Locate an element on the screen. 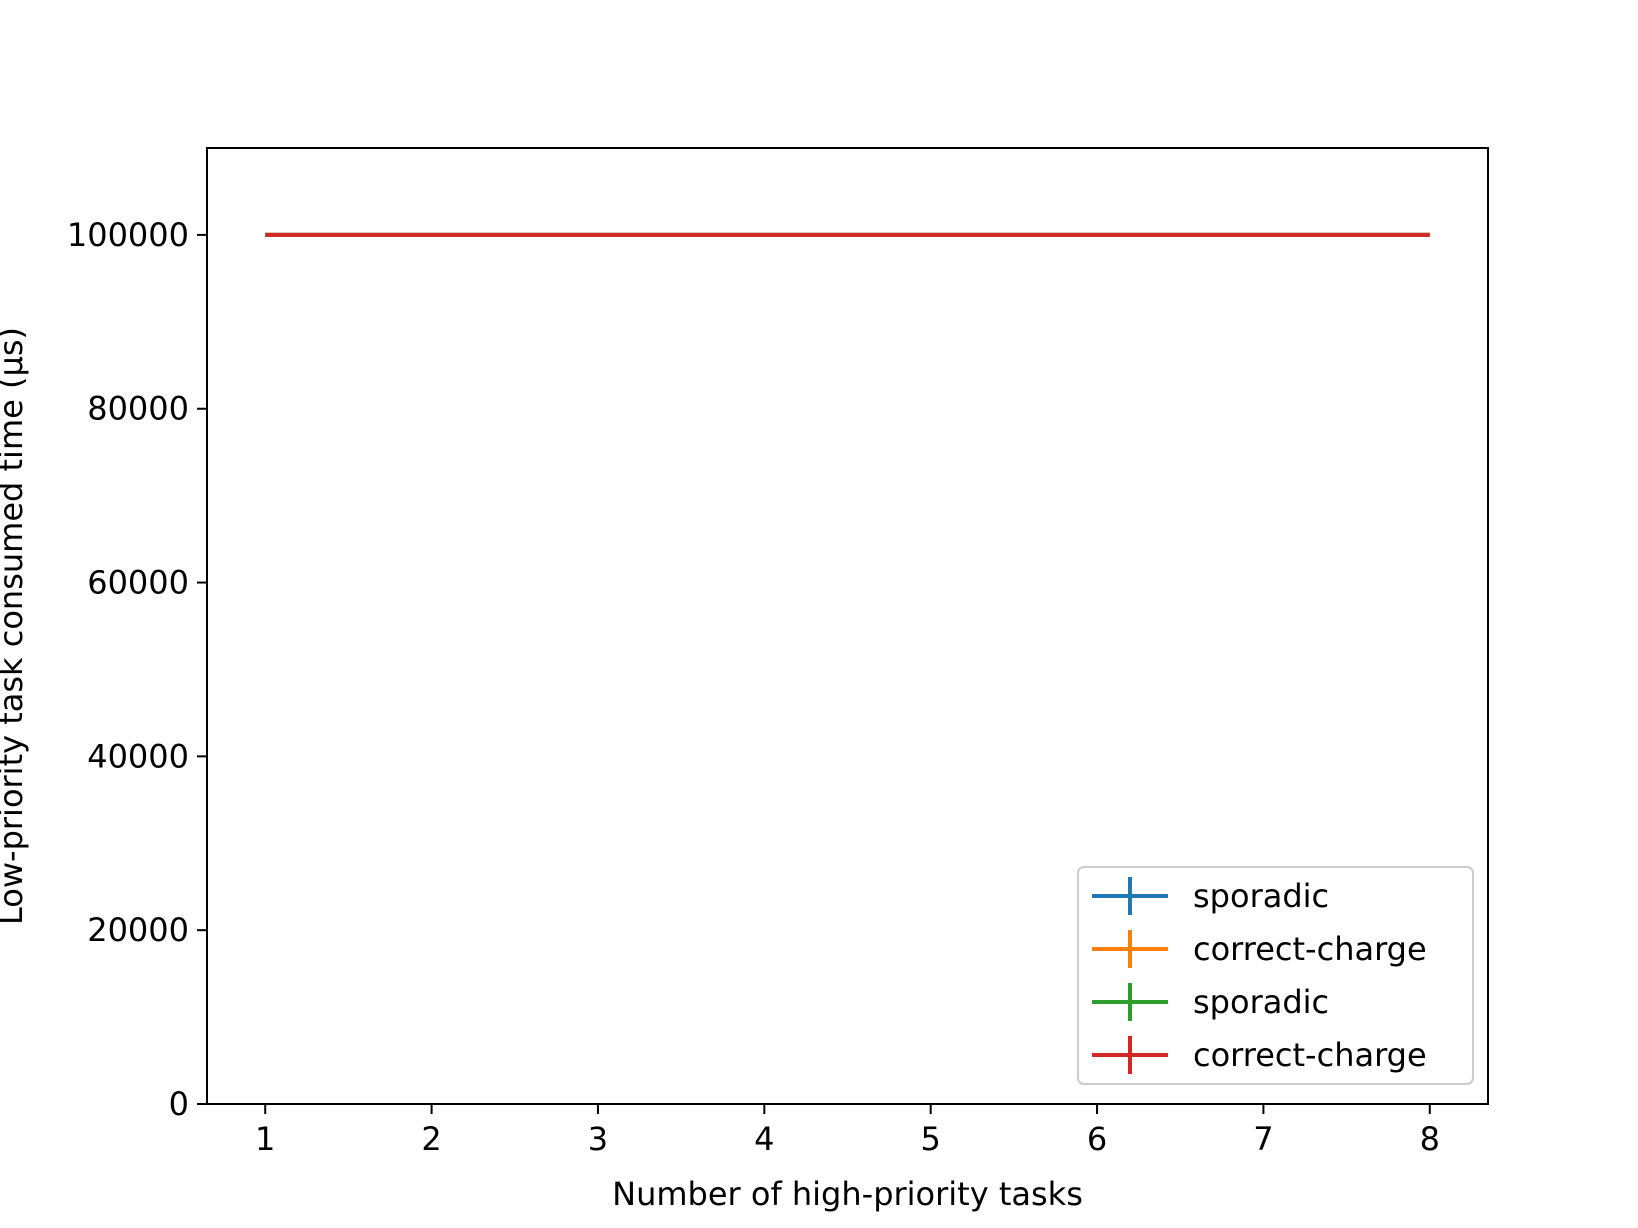  x-tick-label: 8 is located at coordinates (1430, 1139).